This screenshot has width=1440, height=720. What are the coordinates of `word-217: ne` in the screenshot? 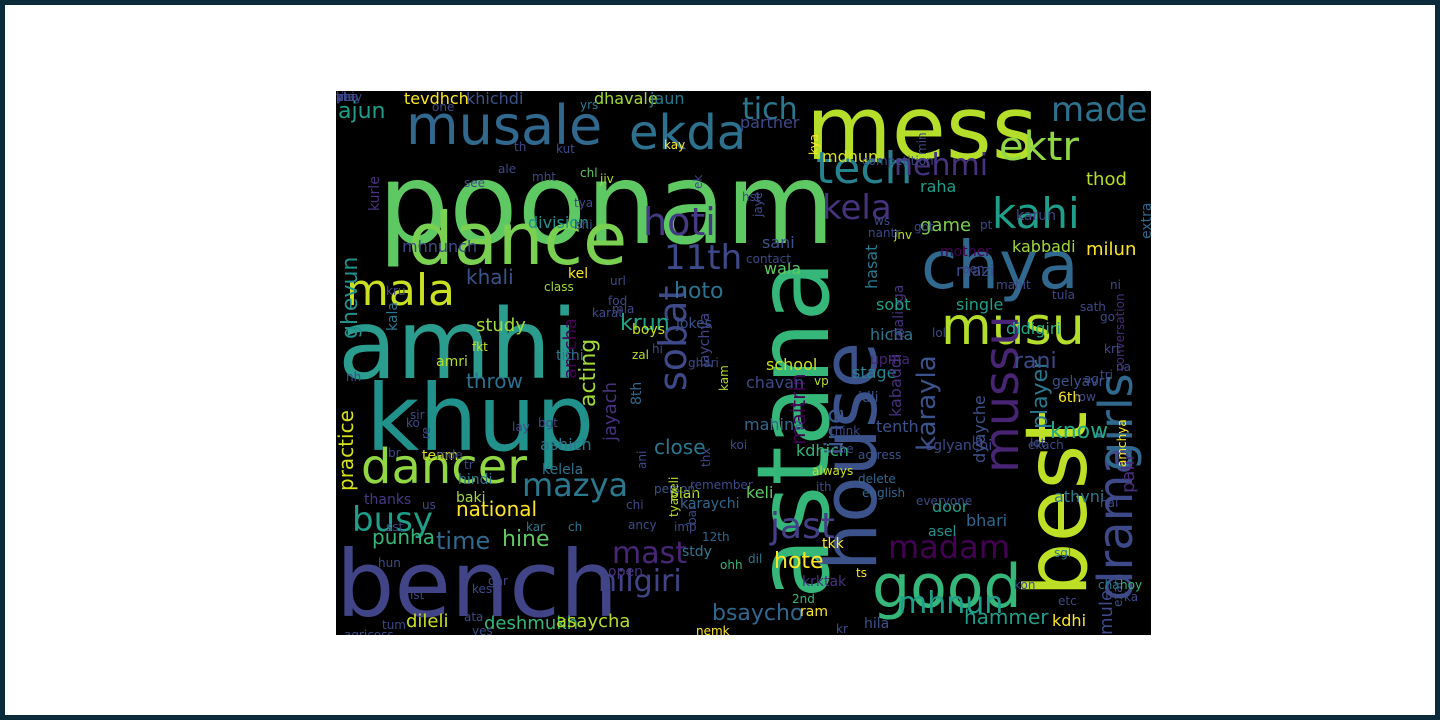 It's located at (897, 333).